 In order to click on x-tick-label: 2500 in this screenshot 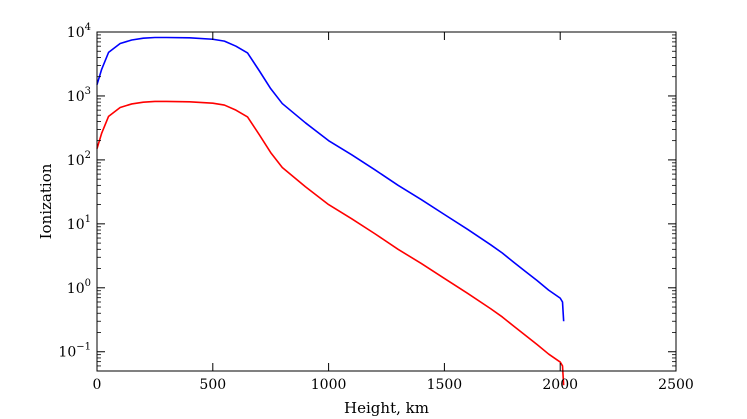, I will do `click(676, 385)`.